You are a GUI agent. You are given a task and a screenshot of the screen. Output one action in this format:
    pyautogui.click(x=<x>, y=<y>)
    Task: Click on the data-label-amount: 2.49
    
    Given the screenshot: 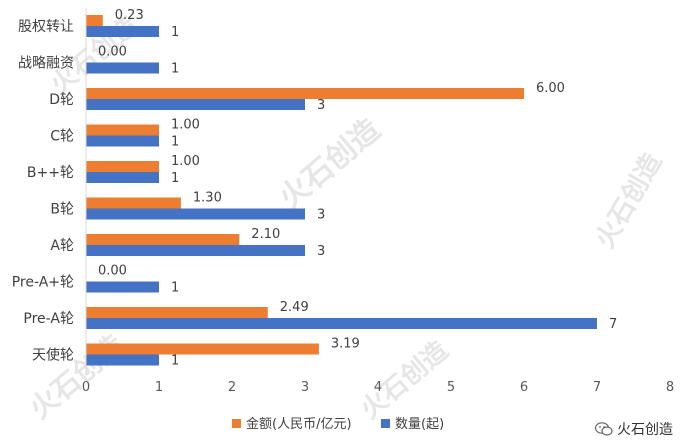 What is the action you would take?
    pyautogui.click(x=294, y=307)
    